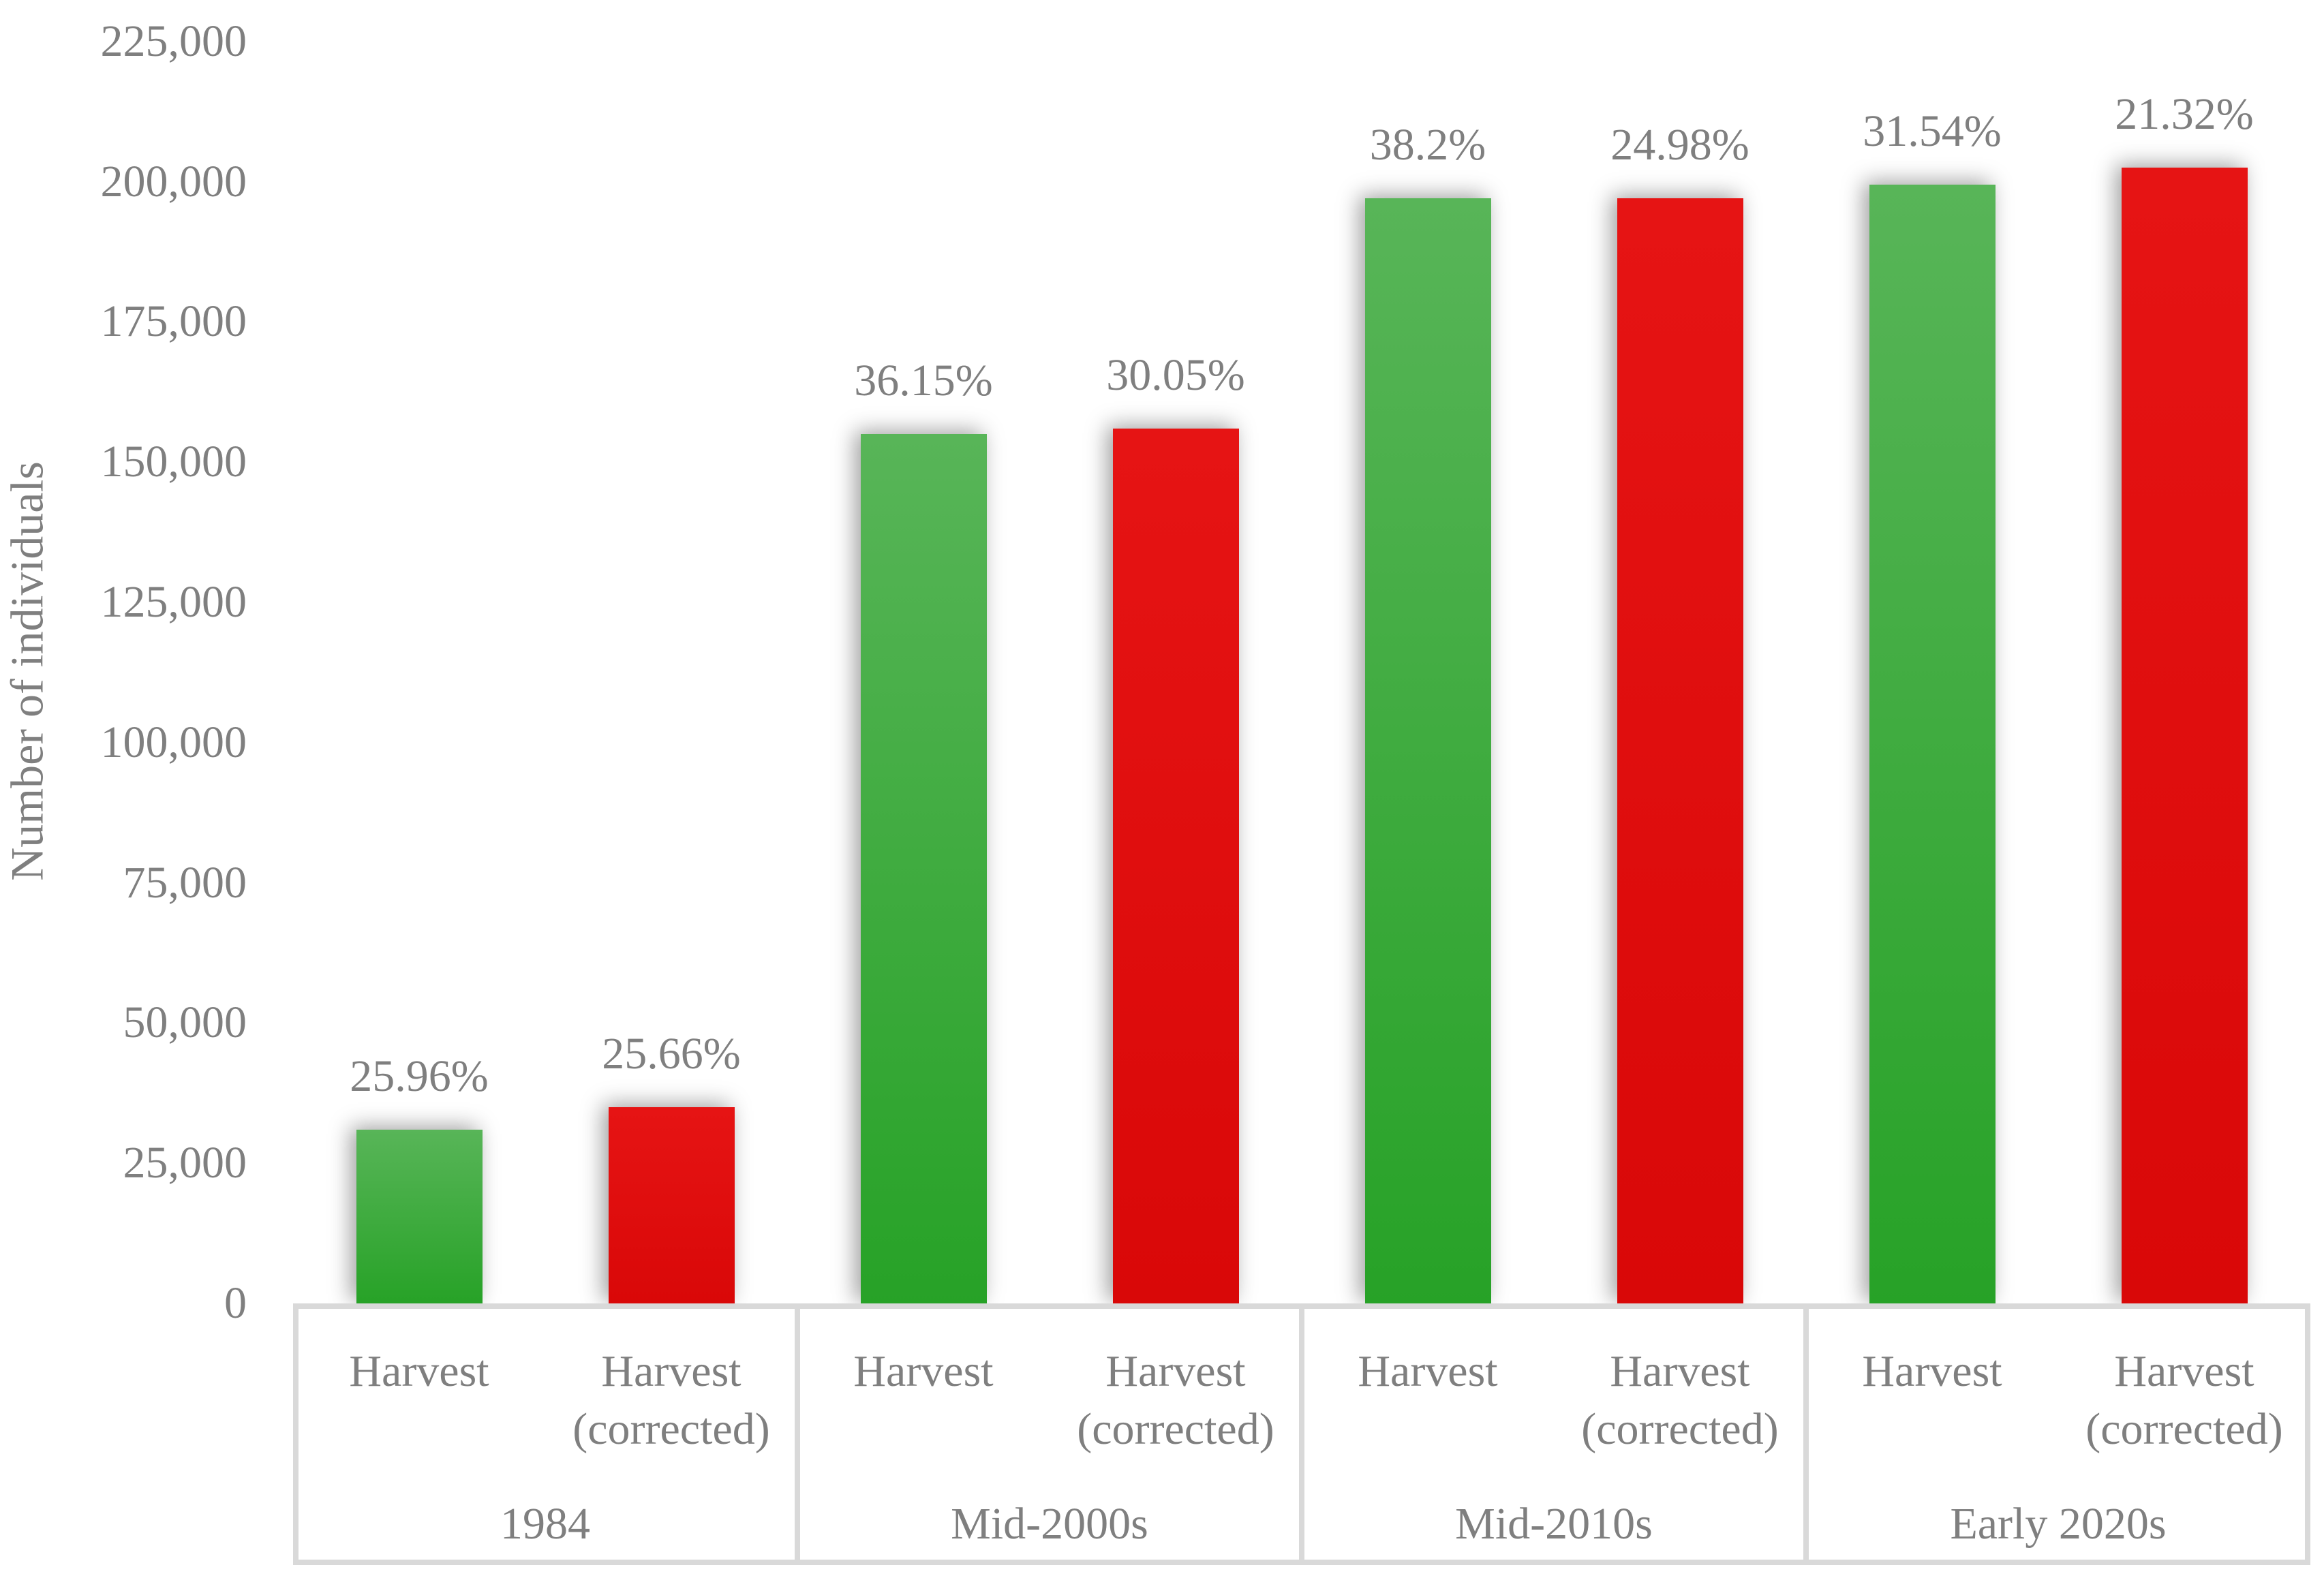 The image size is (2324, 1578). Describe the element at coordinates (1932, 744) in the screenshot. I see `bar-harvest-early-2020s` at that location.